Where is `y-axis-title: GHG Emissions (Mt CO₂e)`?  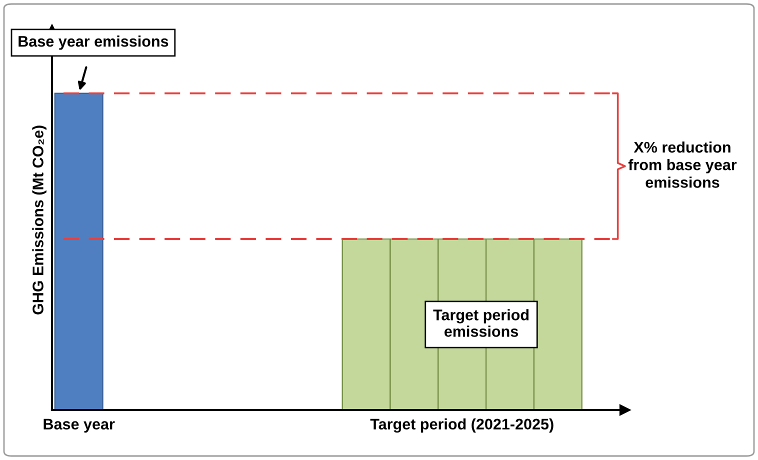
y-axis-title: GHG Emissions (Mt CO₂e) is located at coordinates (39, 220).